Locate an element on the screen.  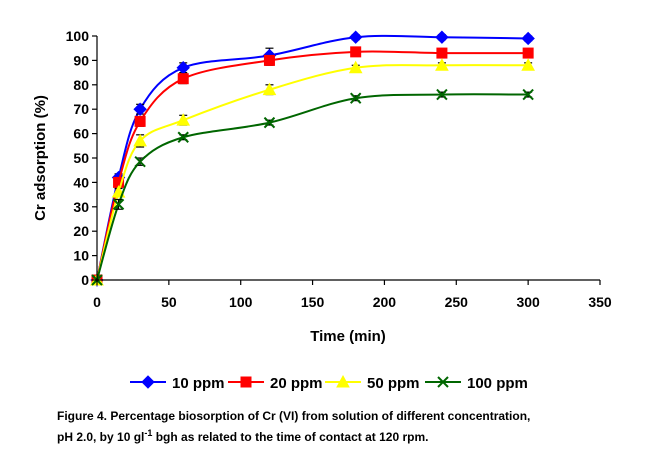
legend-marker-100-ppm is located at coordinates (443, 382).